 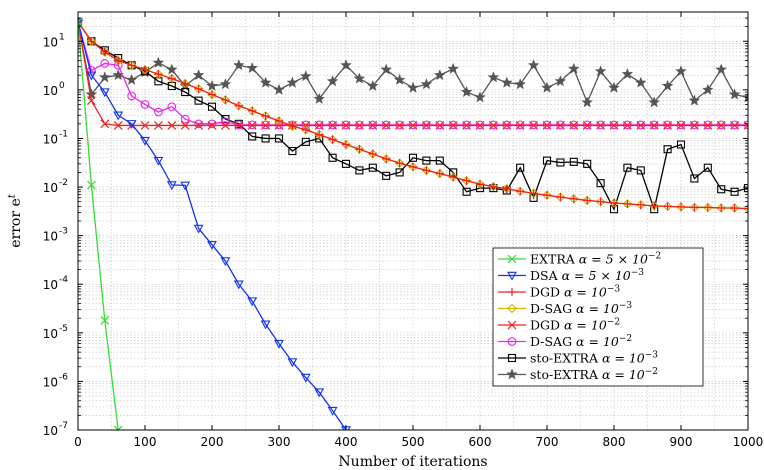 I want to click on x-tick-label: 900, so click(x=681, y=442).